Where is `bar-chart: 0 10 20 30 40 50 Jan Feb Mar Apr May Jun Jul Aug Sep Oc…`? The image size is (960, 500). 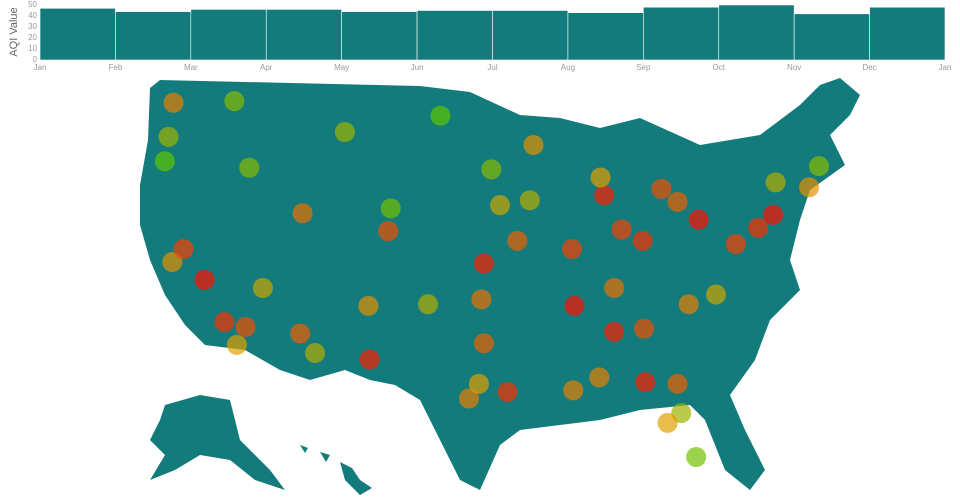
bar-chart: 0 10 20 30 40 50 Jan Feb Mar Apr May Jun Jul Aug Sep Oc… is located at coordinates (489, 36).